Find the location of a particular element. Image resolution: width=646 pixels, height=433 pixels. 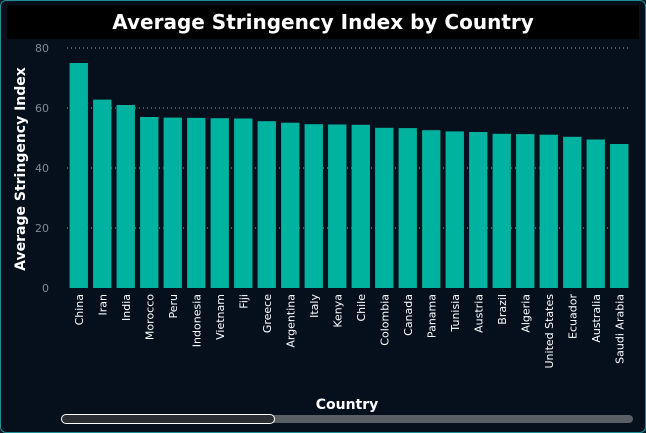

horizontal-scrollbar is located at coordinates (347, 419).